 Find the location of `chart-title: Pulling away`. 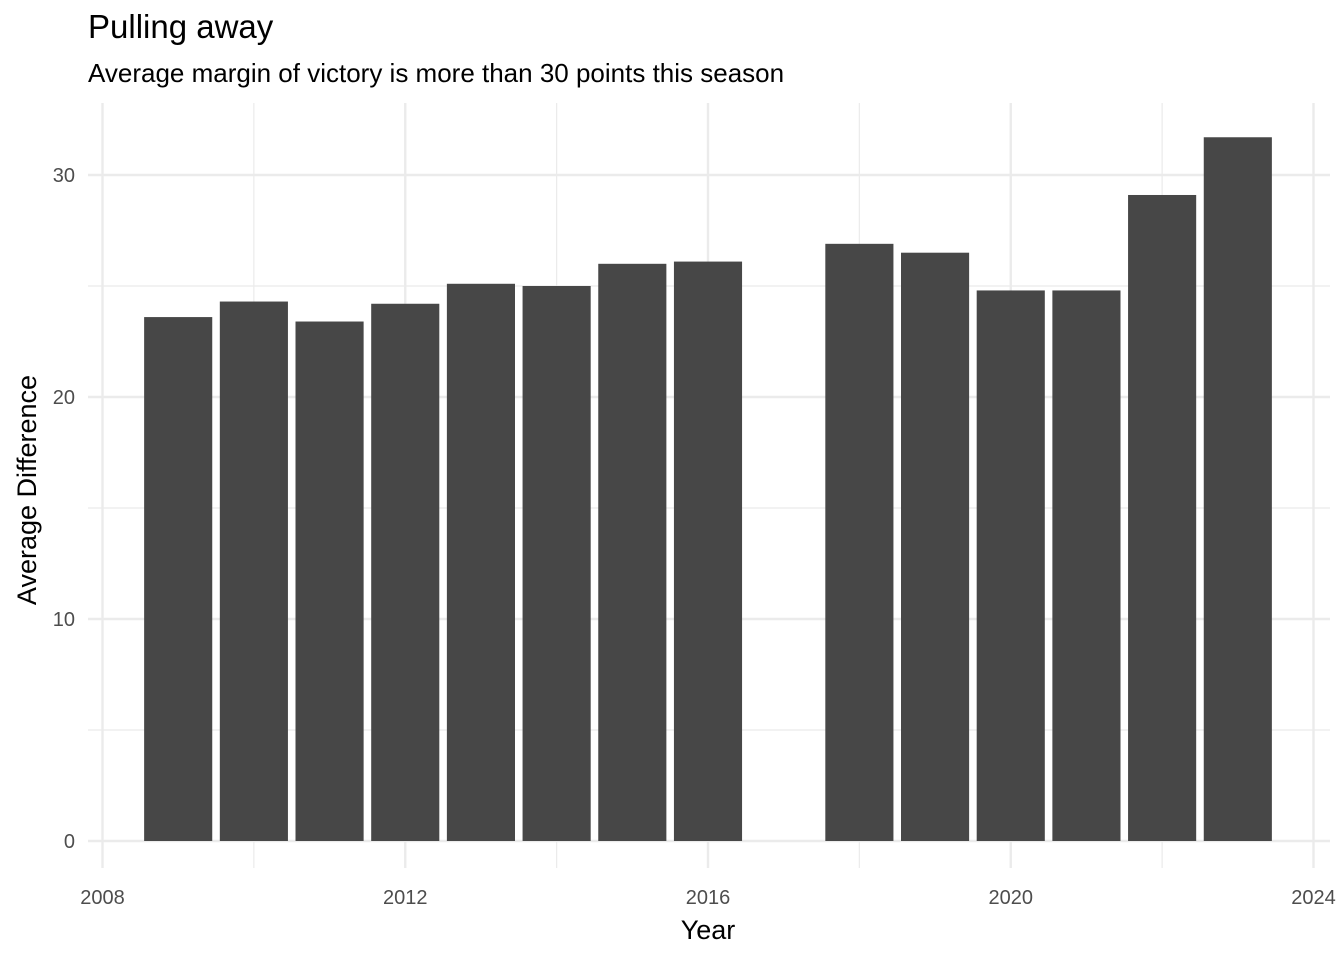

chart-title: Pulling away is located at coordinates (181, 26).